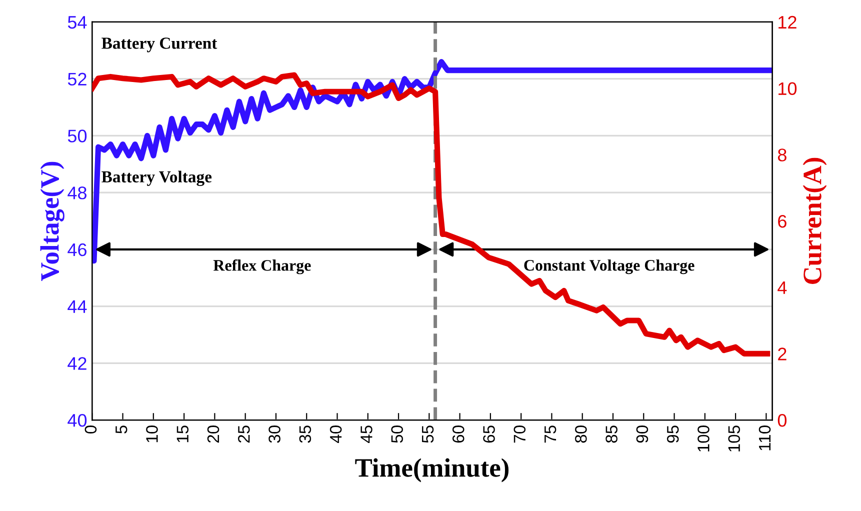  I want to click on y2-tick-label: 6, so click(782, 221).